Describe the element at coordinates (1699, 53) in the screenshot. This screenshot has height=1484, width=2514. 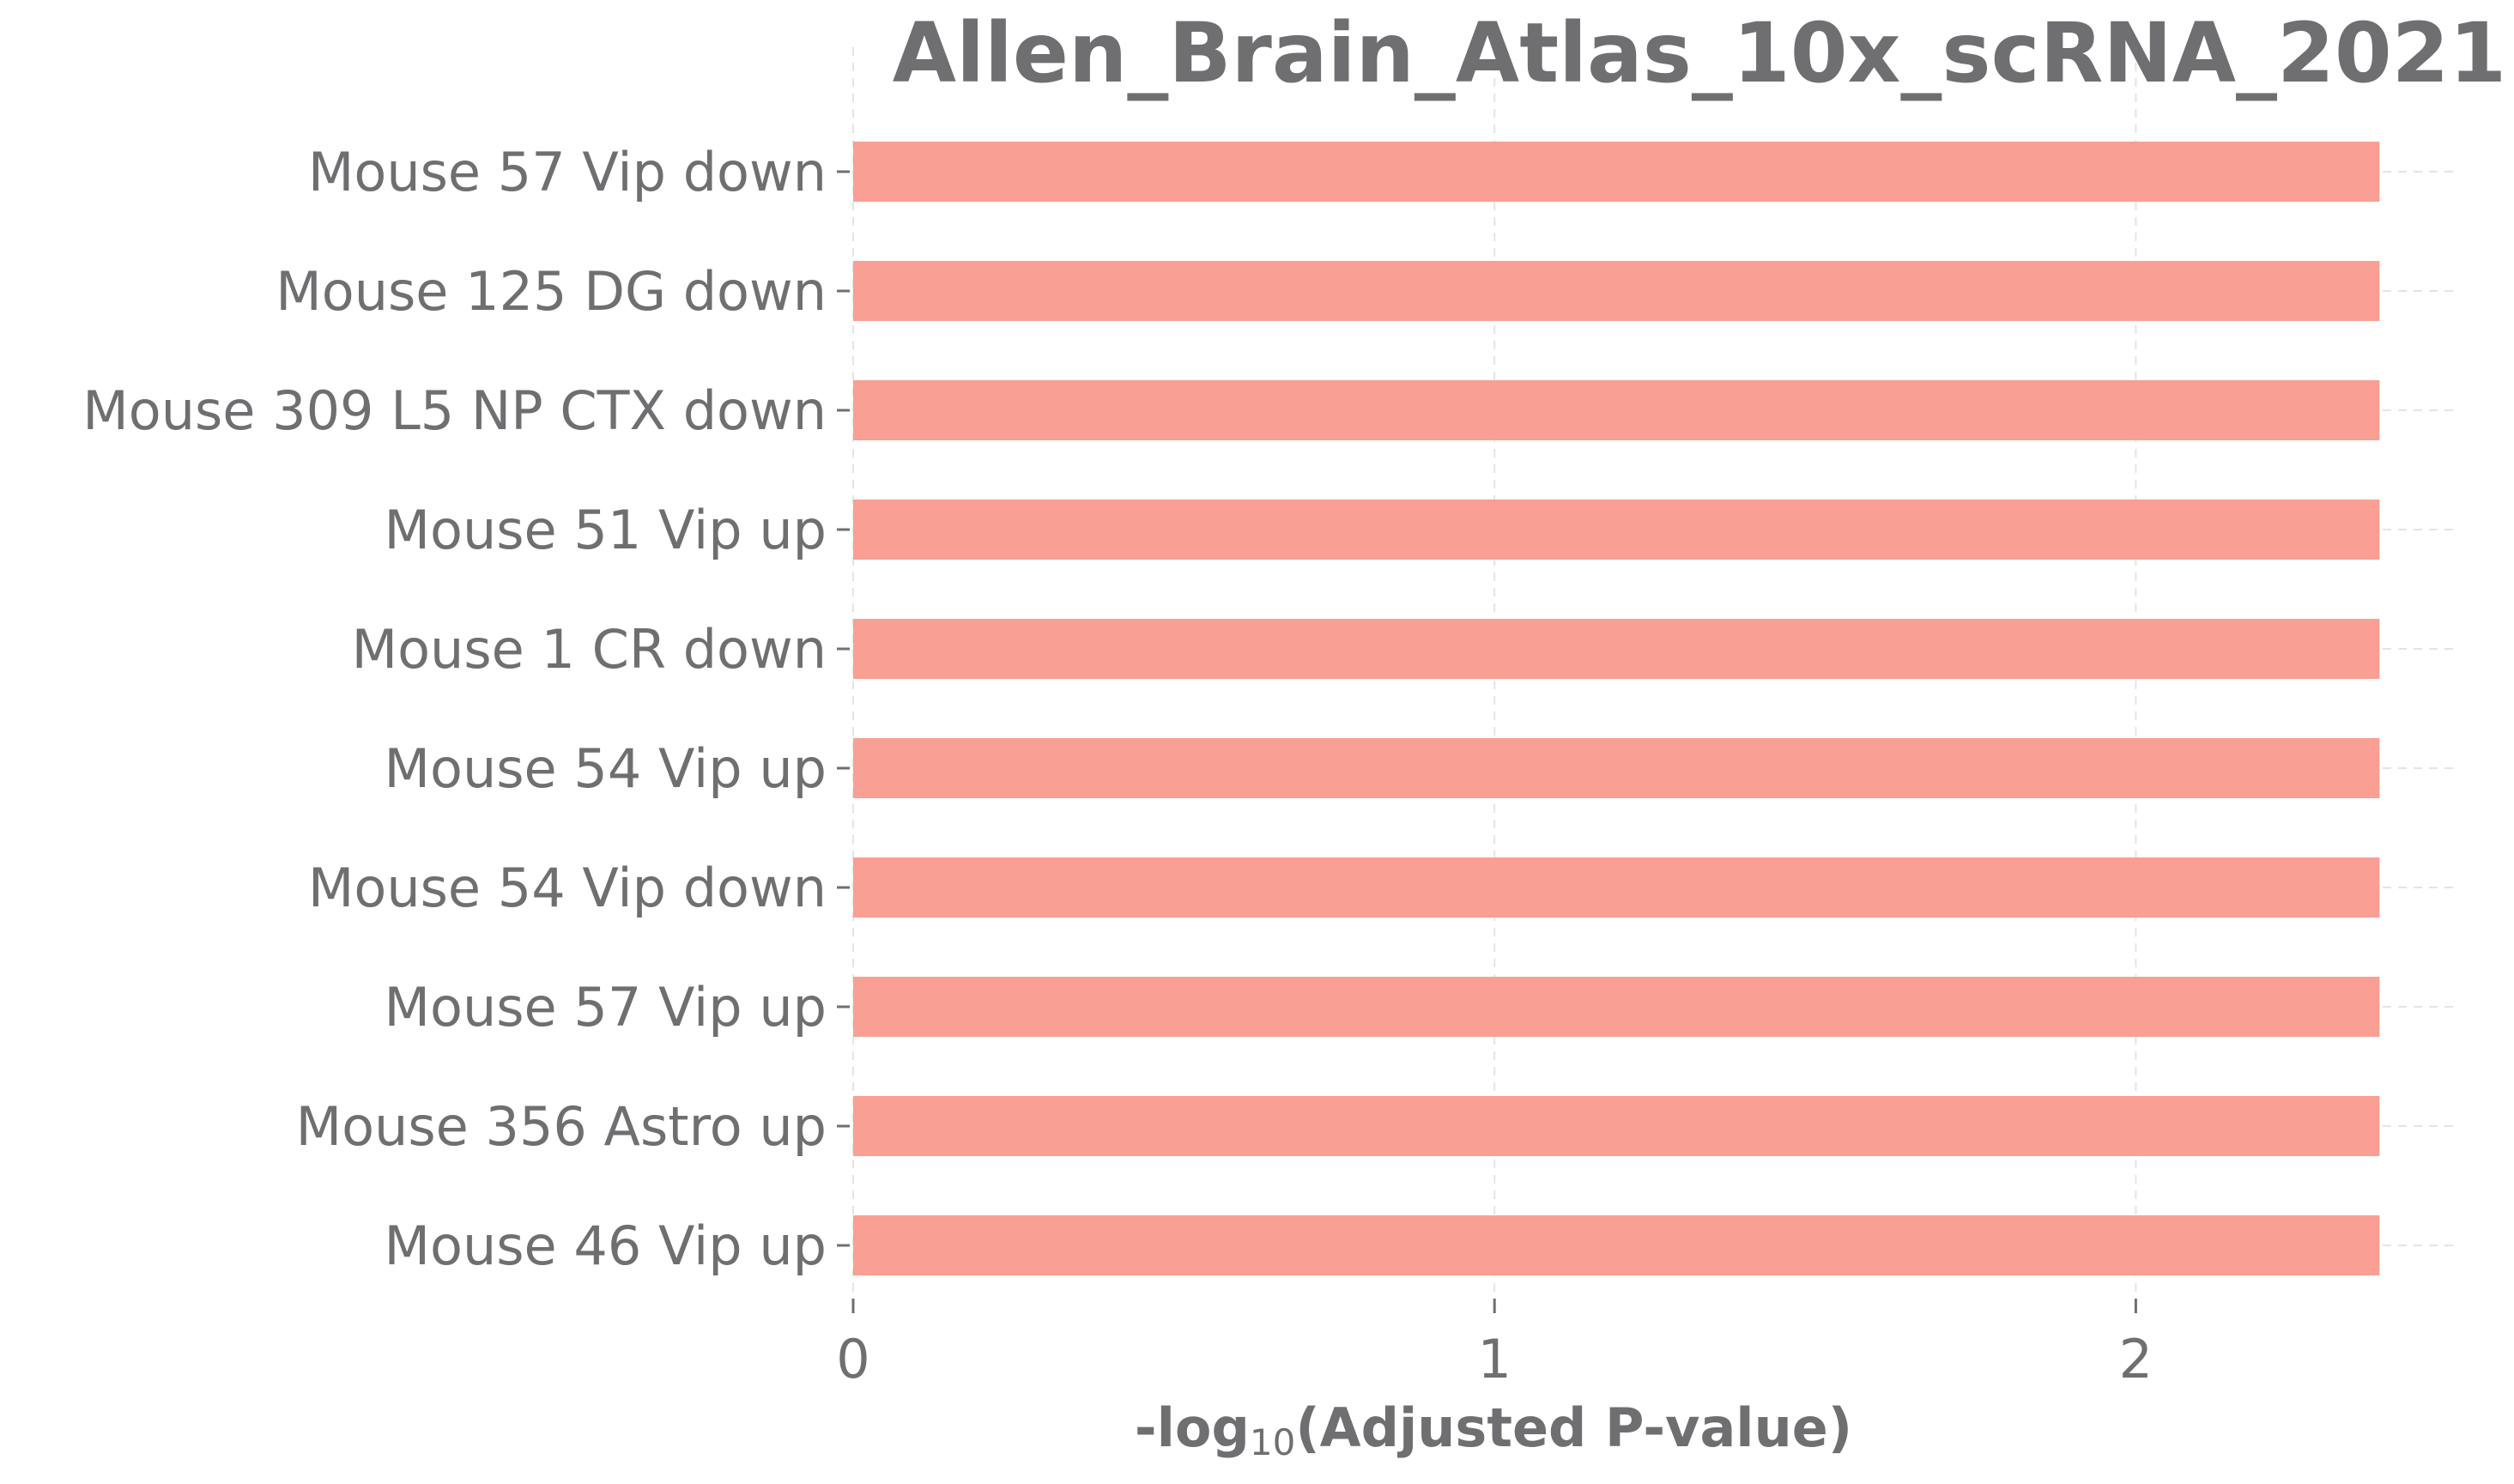
I see `chart-title: Allen_Brain_Atlas_10x_scRNA_2021` at that location.